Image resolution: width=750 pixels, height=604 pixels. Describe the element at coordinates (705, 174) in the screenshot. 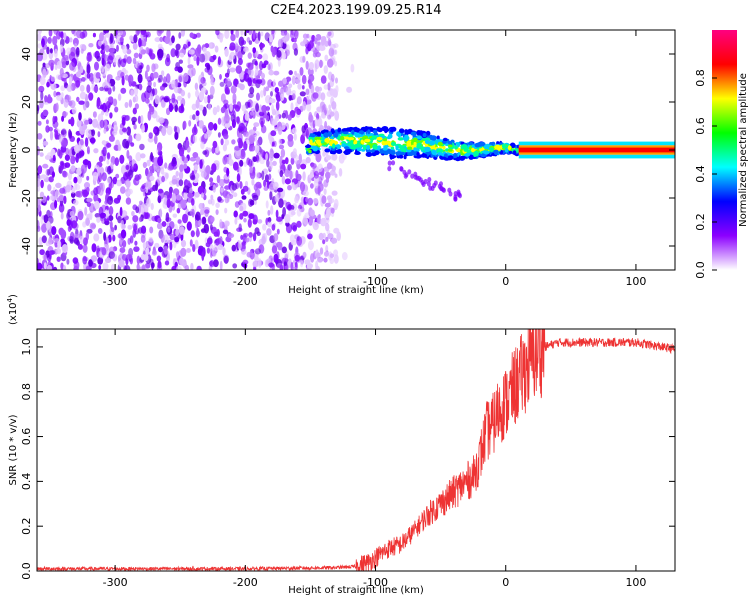

I see `colorbar-ticks: 0.0 0.2 0.4 0.6 0.8` at that location.